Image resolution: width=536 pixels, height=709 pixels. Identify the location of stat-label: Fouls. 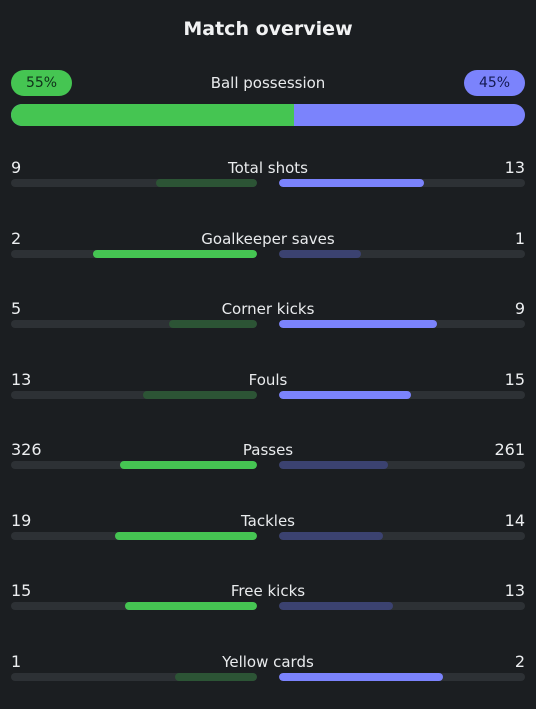
(268, 379).